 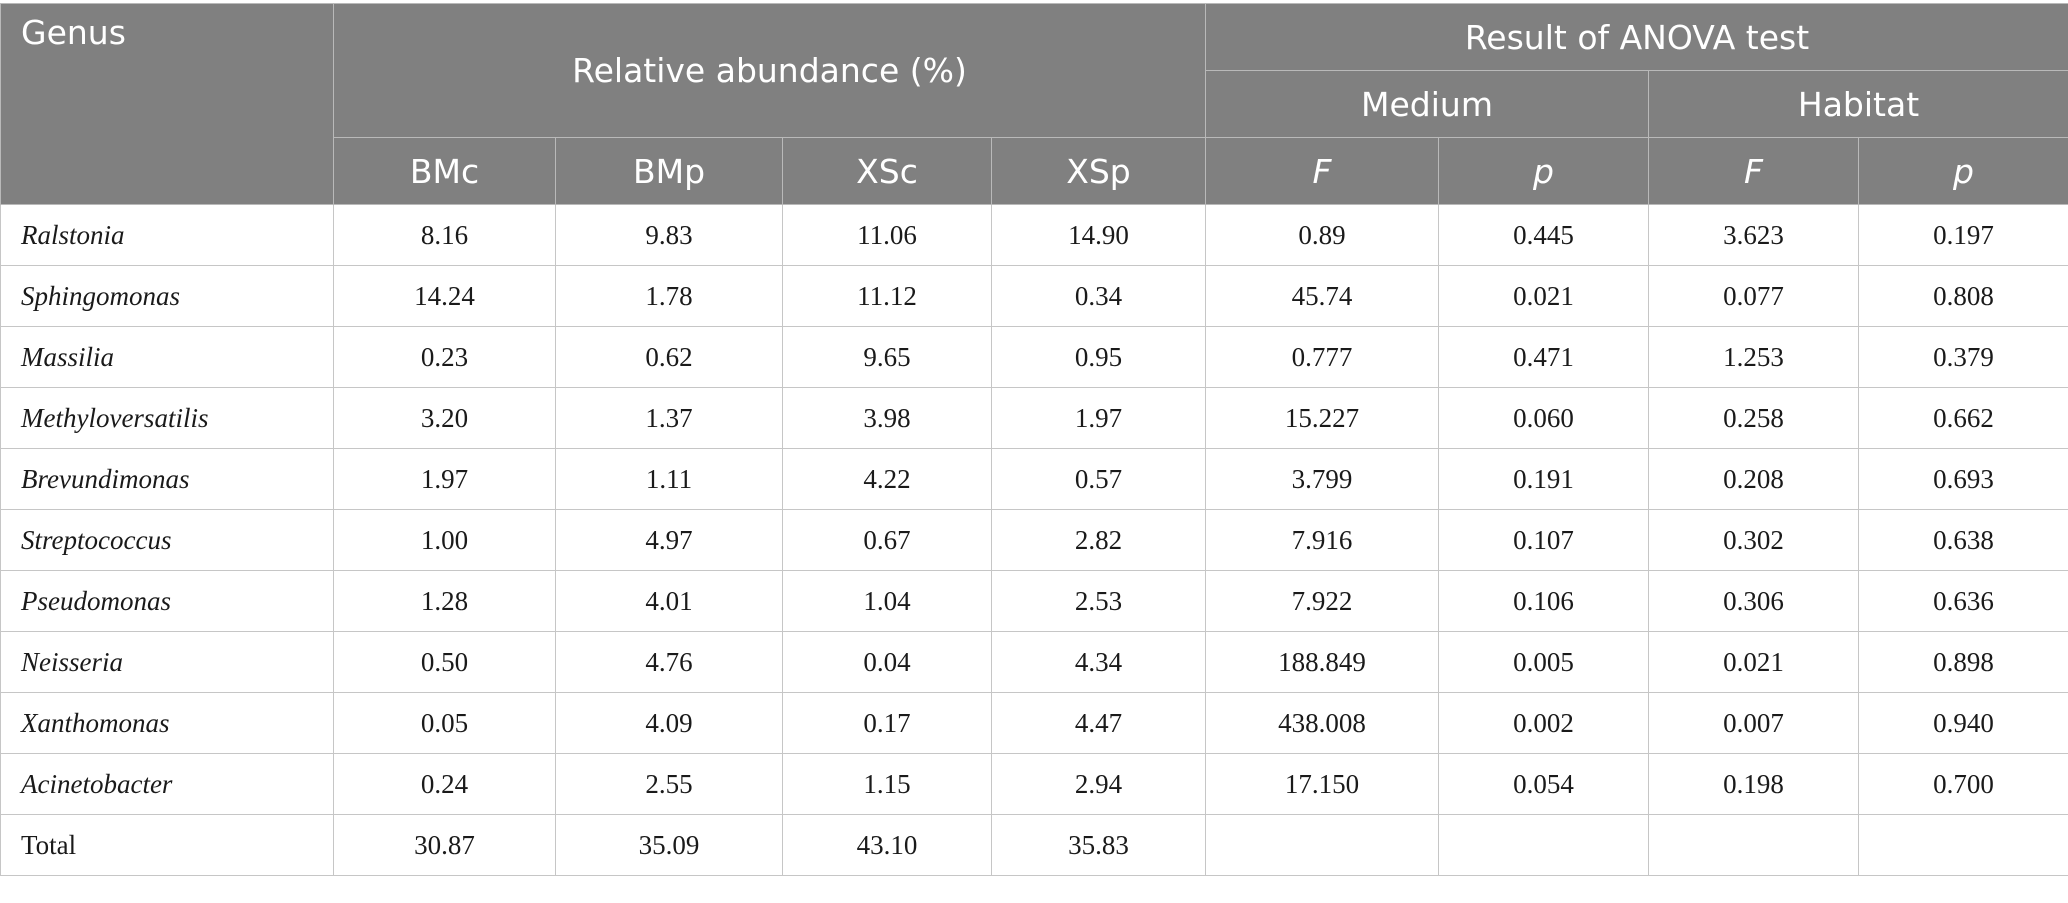 I want to click on medium-f-cell: 7.916, so click(x=1322, y=540).